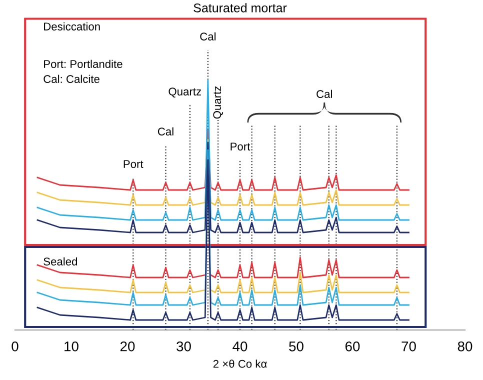  Describe the element at coordinates (240, 364) in the screenshot. I see `x-axis-title: 2 ×θ Co kα` at that location.